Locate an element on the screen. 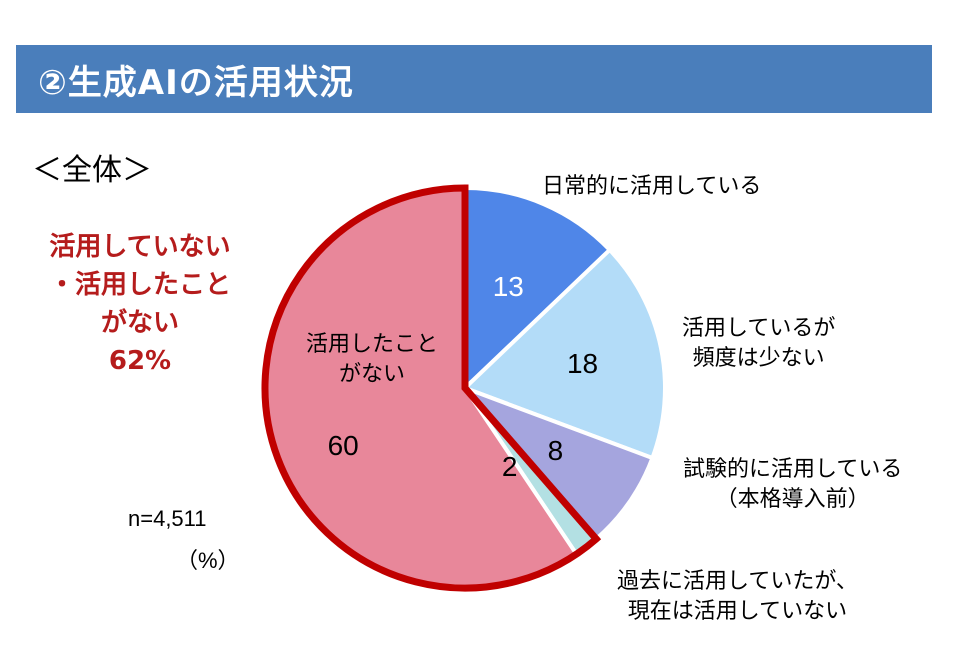  chart-subtitle: ＜全体＞ is located at coordinates (92, 170).